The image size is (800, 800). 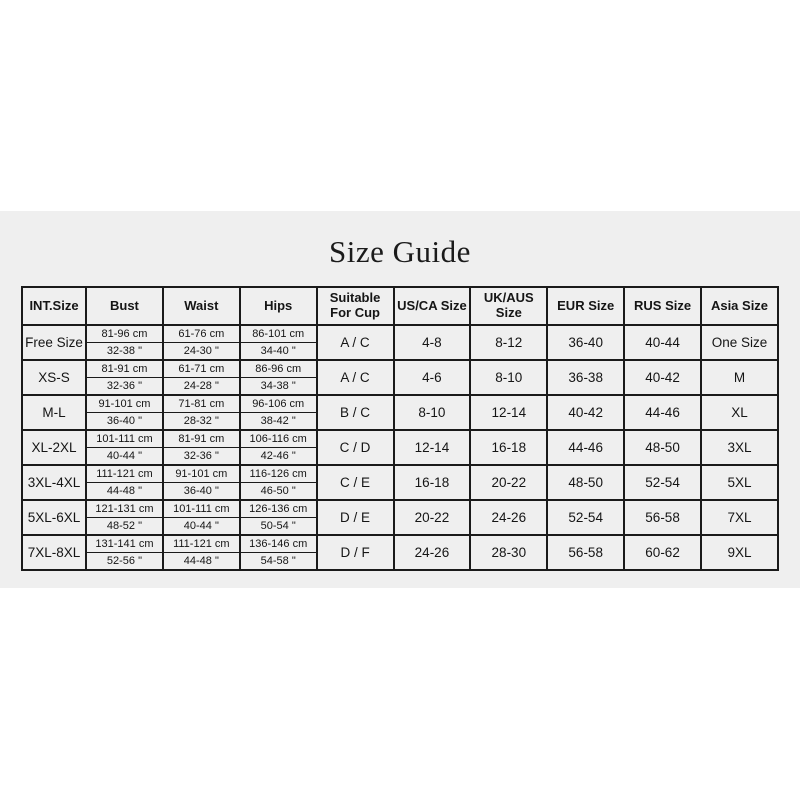 I want to click on cell-waist-in: 24-28 ", so click(x=201, y=386).